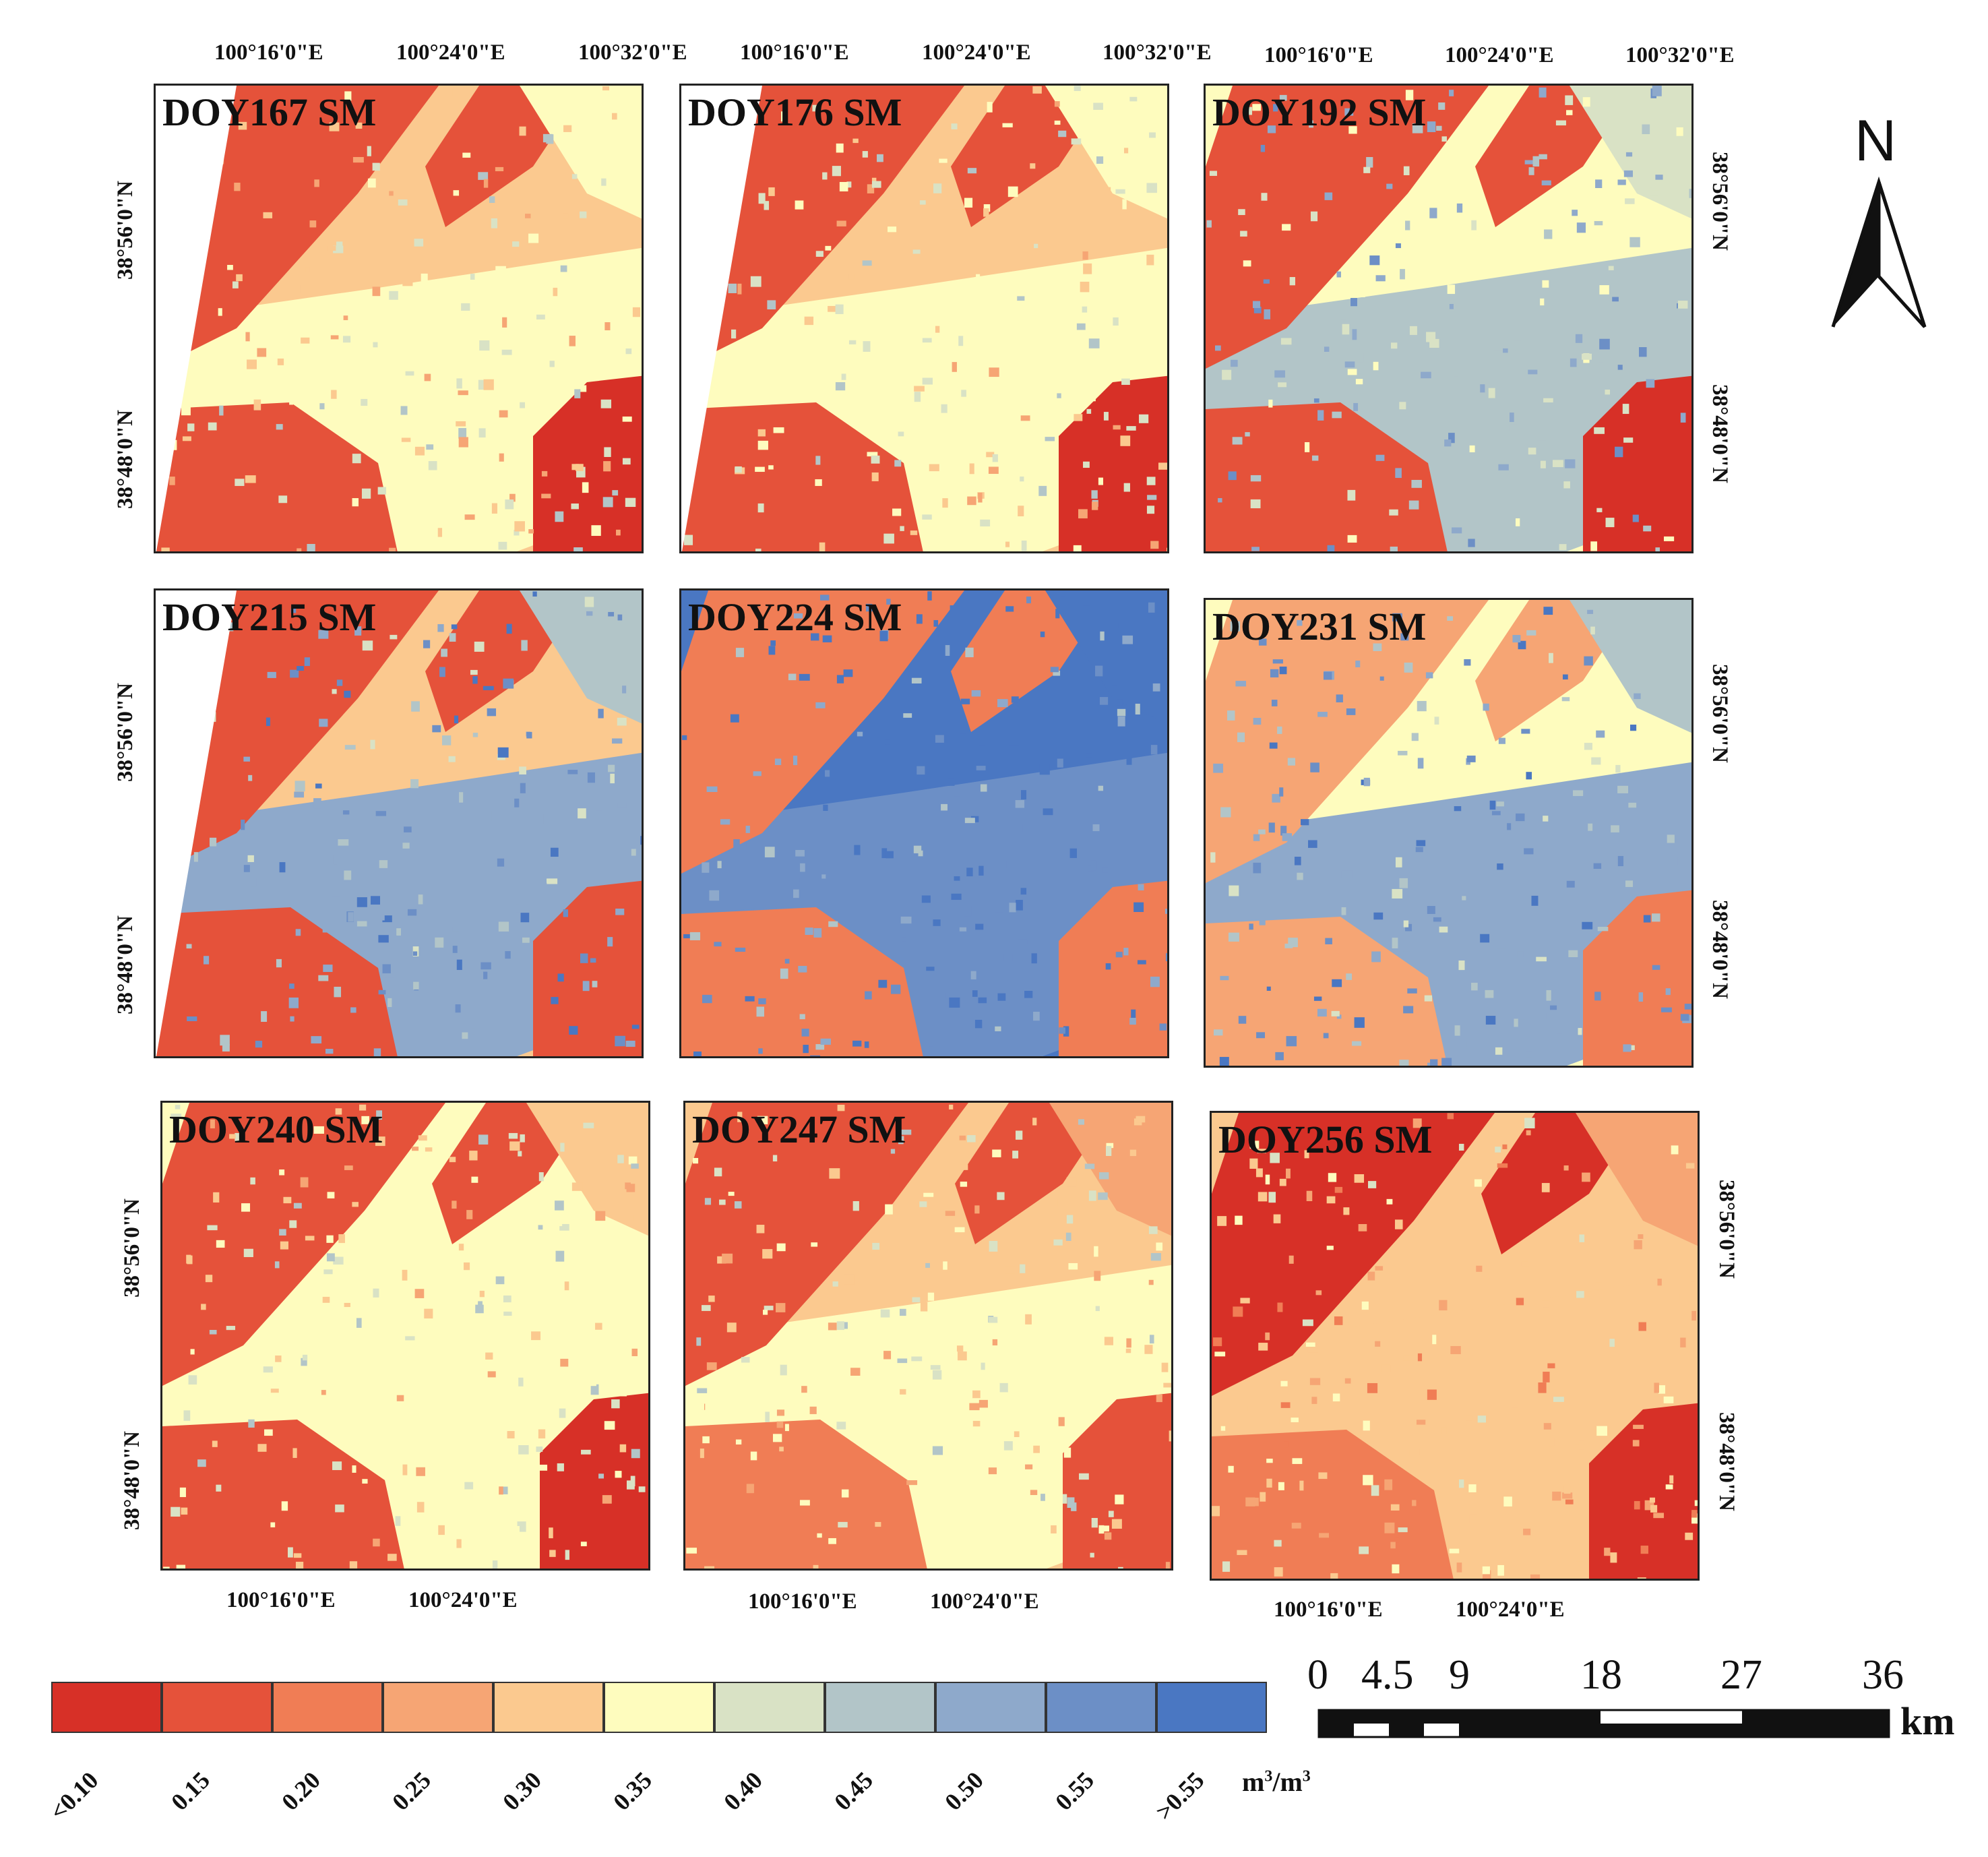 The image size is (1988, 1857). What do you see at coordinates (74, 1796) in the screenshot?
I see `legend-label: <0.10` at bounding box center [74, 1796].